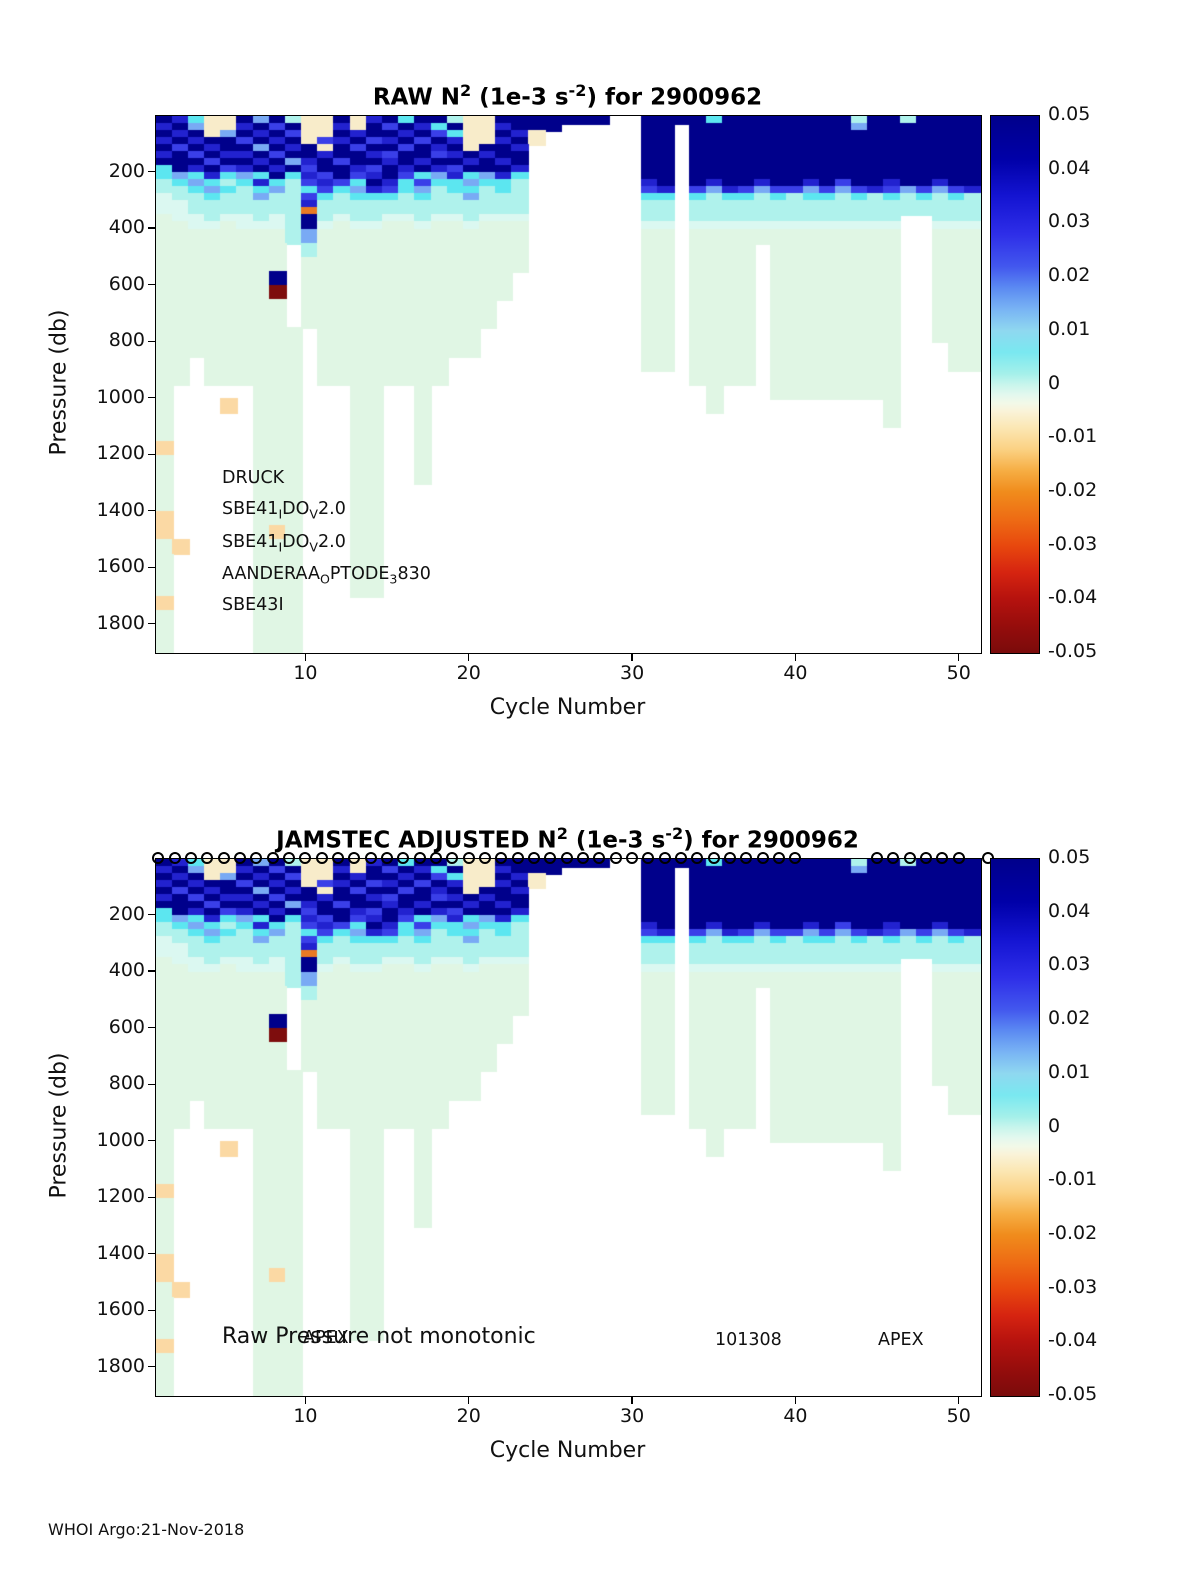 The image size is (1200, 1575). What do you see at coordinates (795, 673) in the screenshot?
I see `x-tick-label: 40` at bounding box center [795, 673].